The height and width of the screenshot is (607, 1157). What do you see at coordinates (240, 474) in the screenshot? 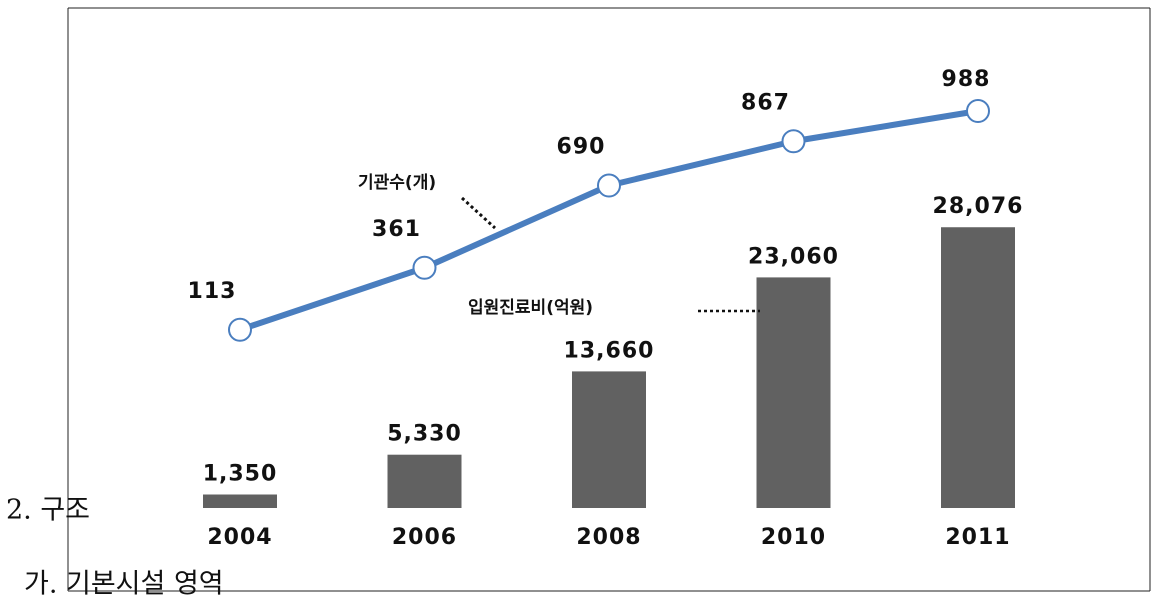
I see `bar-value-label: 1,350` at bounding box center [240, 474].